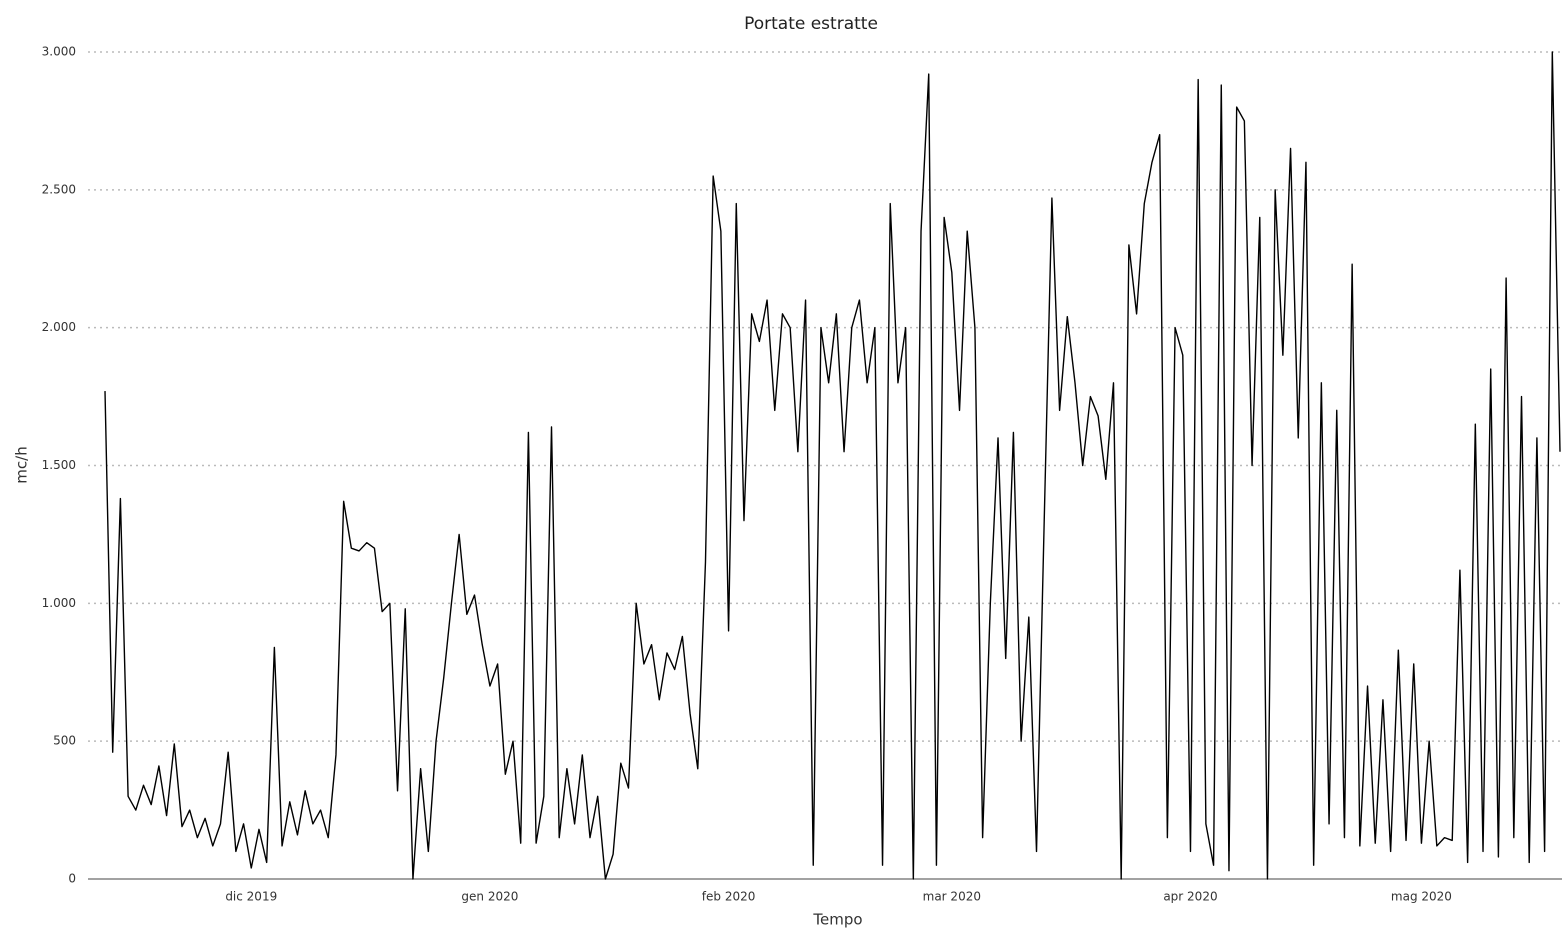 Image resolution: width=1566 pixels, height=931 pixels. I want to click on x-axis-label: Tempo, so click(837, 920).